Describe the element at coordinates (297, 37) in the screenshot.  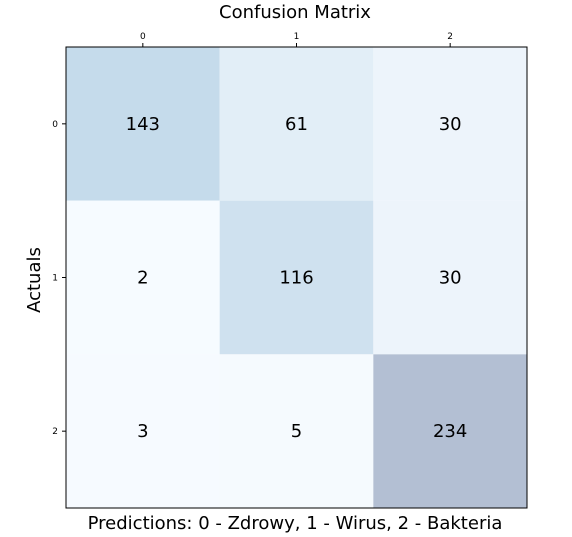
I see `x-tick-label-1: 1` at that location.